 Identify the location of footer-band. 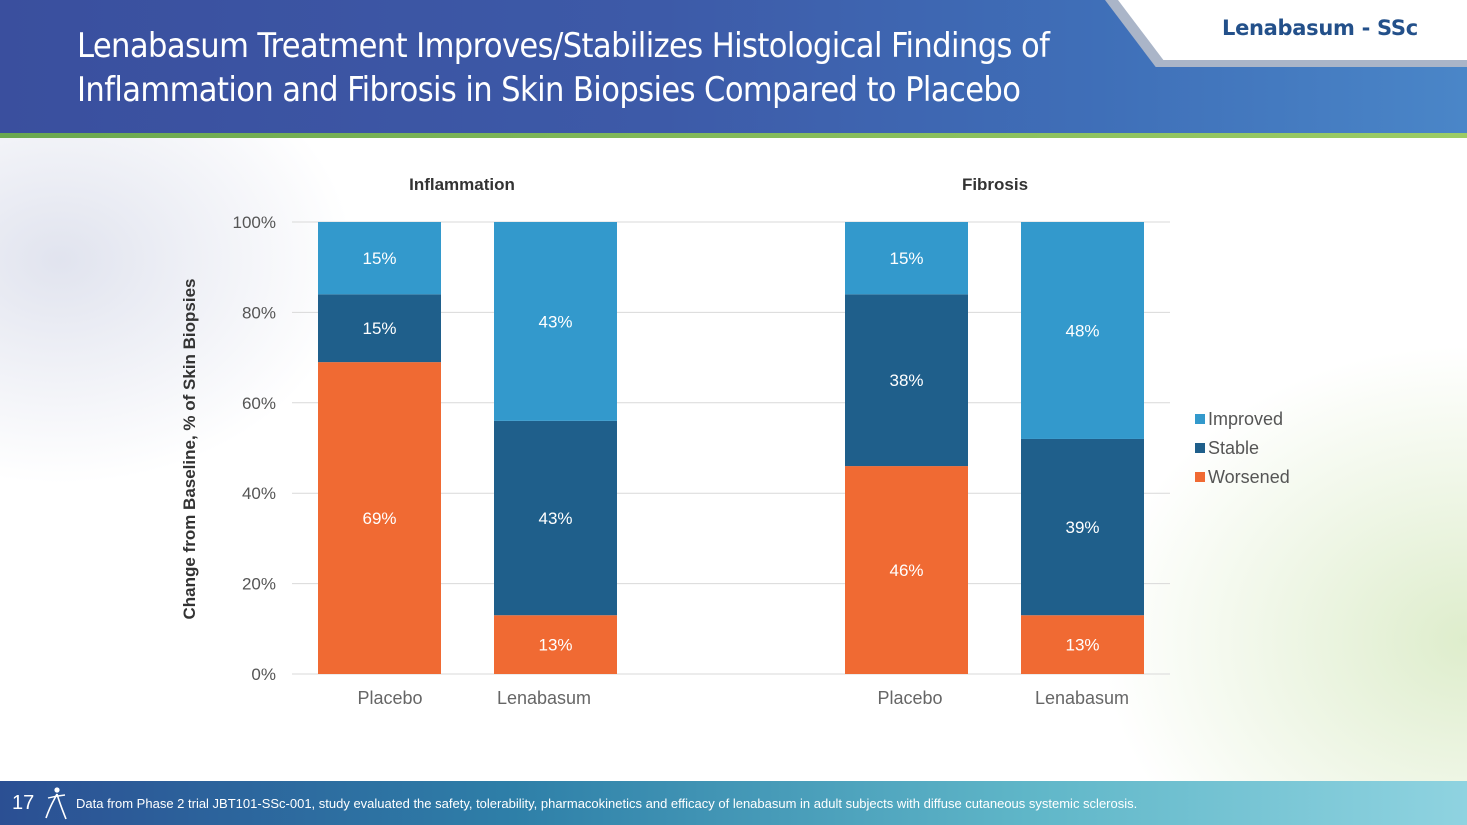
(733, 803).